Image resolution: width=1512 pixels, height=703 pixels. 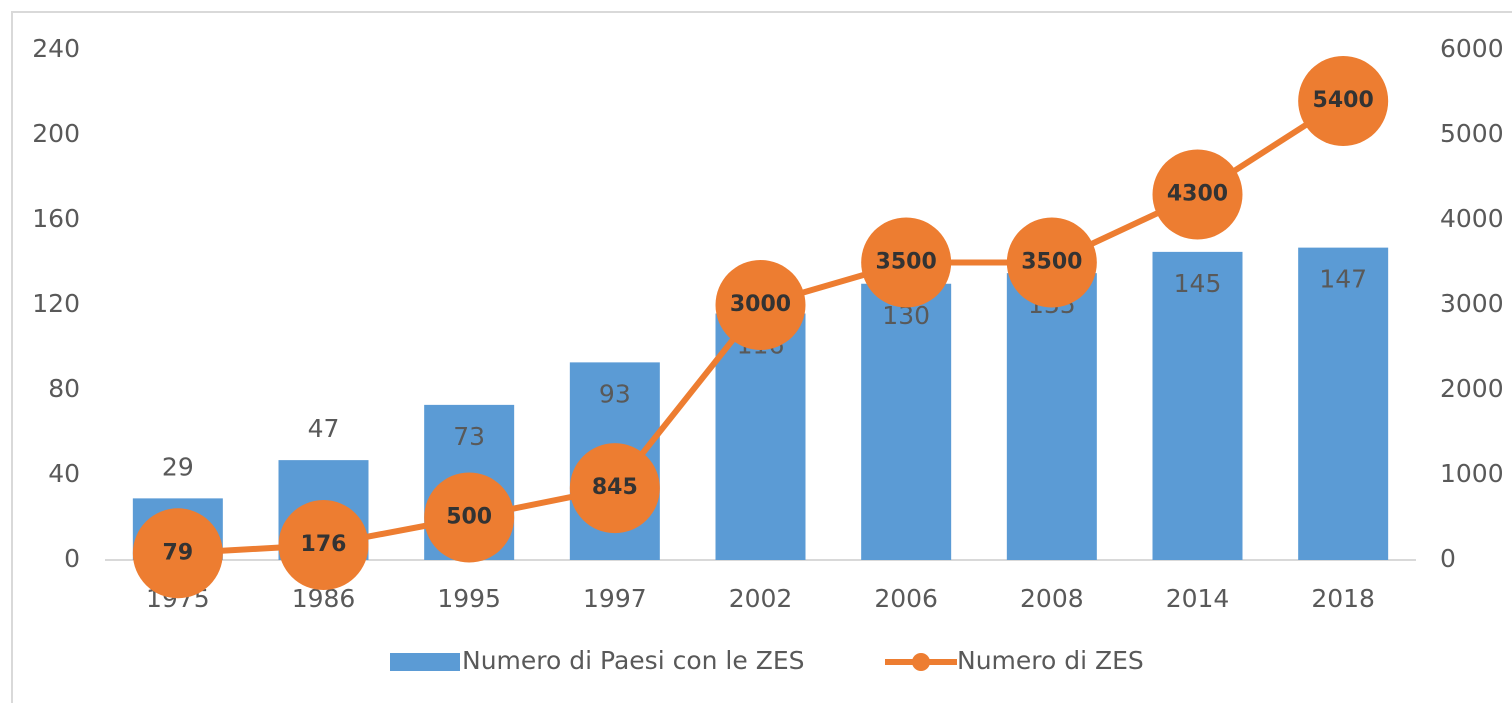 What do you see at coordinates (1198, 598) in the screenshot?
I see `x-tick-label: 2014` at bounding box center [1198, 598].